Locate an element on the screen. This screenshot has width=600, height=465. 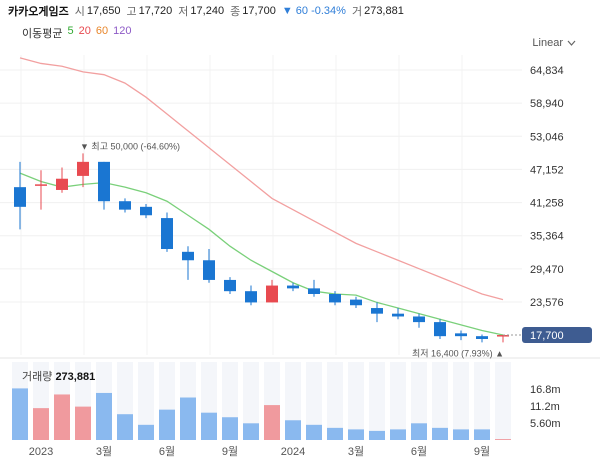
last-price-value: 17,700 is located at coordinates (547, 336).